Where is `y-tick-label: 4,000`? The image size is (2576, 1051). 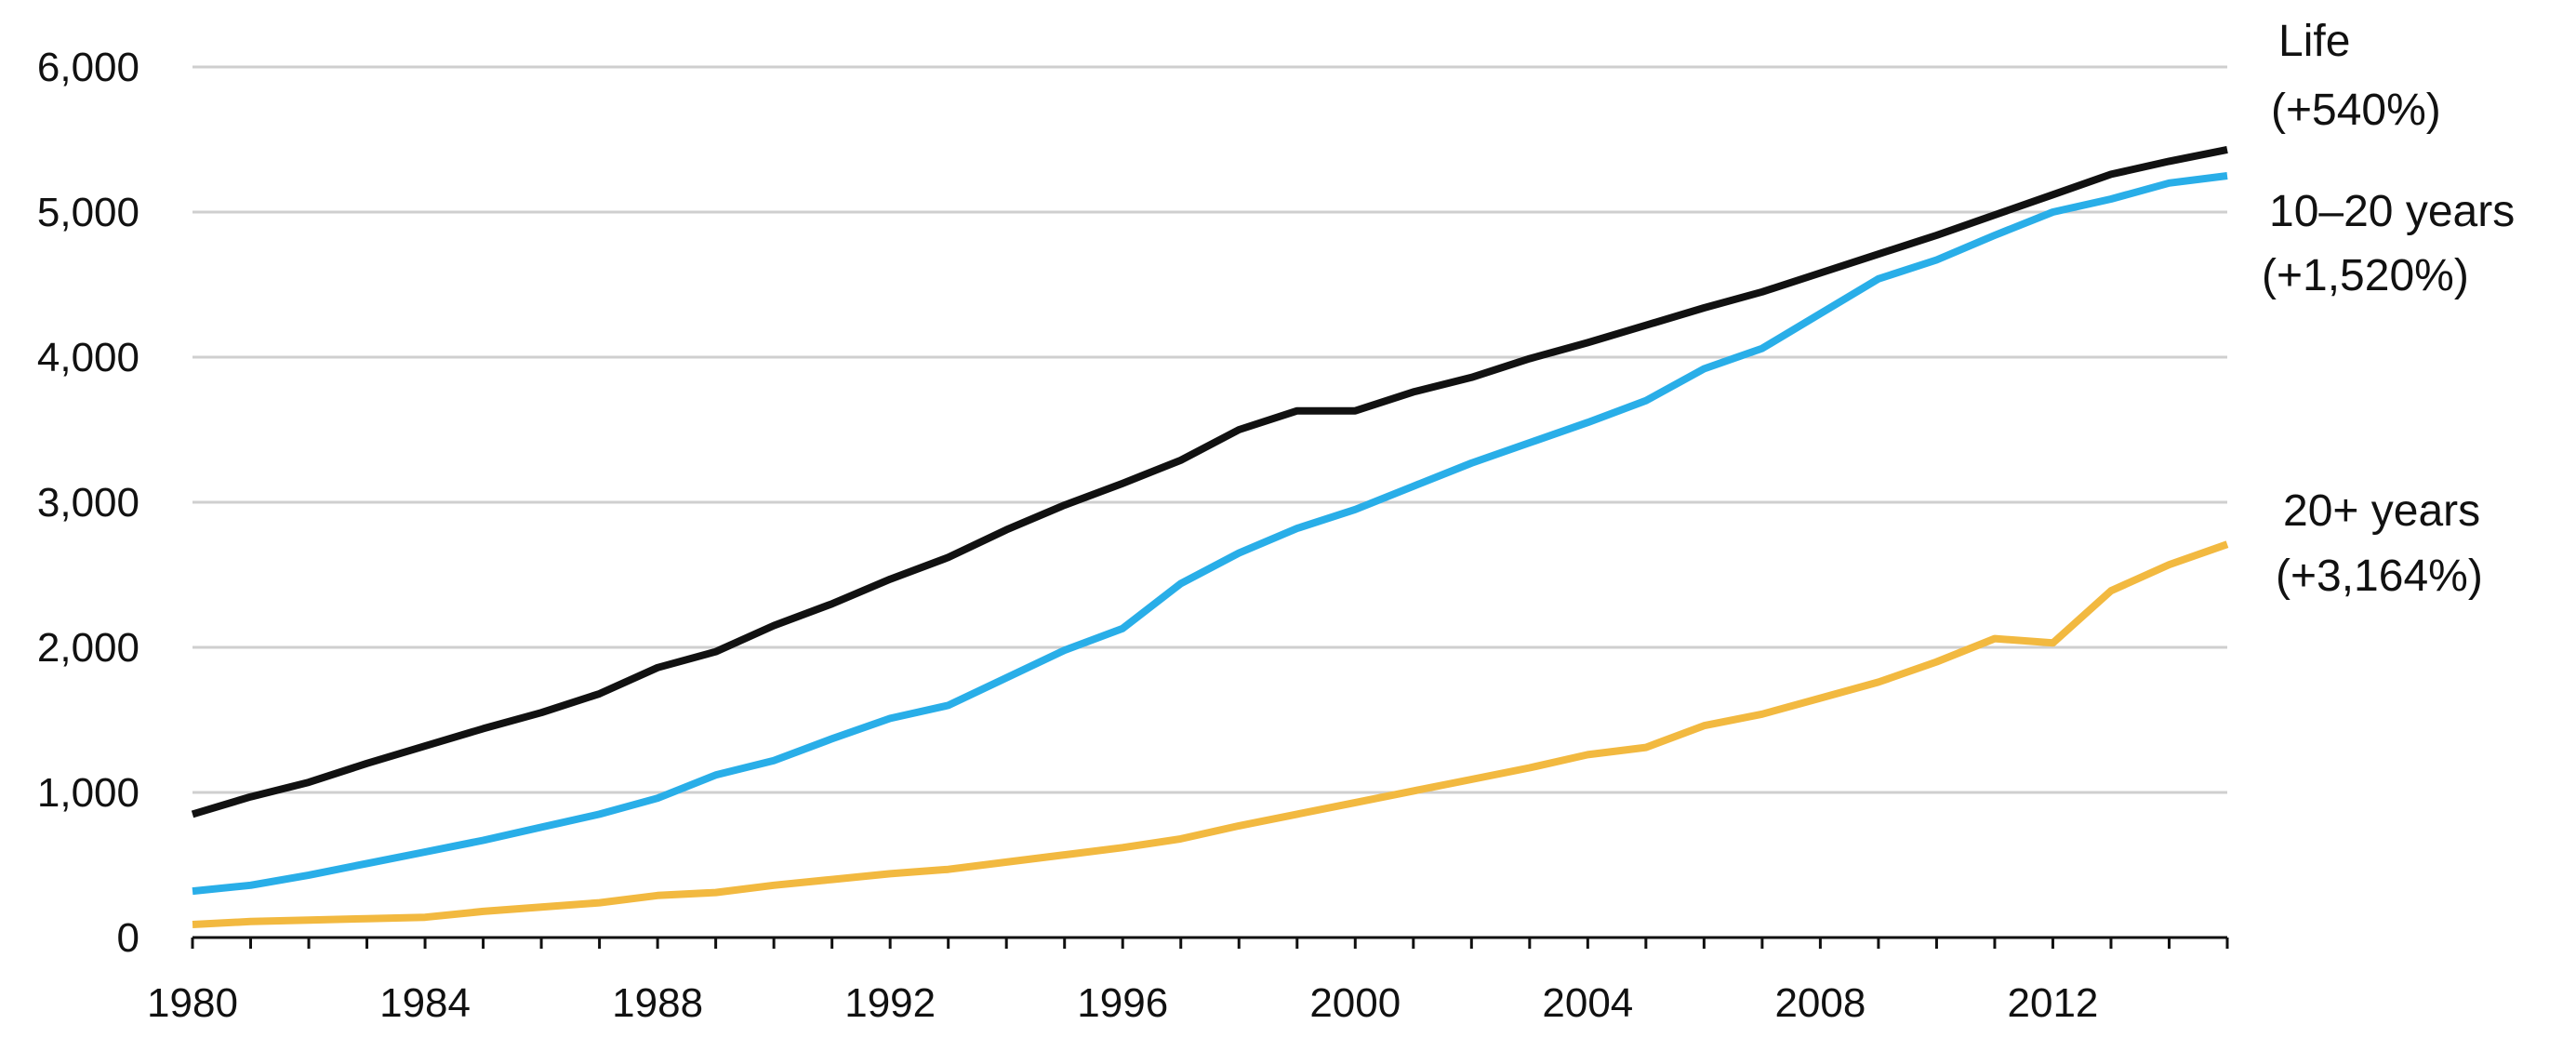 y-tick-label: 4,000 is located at coordinates (88, 357).